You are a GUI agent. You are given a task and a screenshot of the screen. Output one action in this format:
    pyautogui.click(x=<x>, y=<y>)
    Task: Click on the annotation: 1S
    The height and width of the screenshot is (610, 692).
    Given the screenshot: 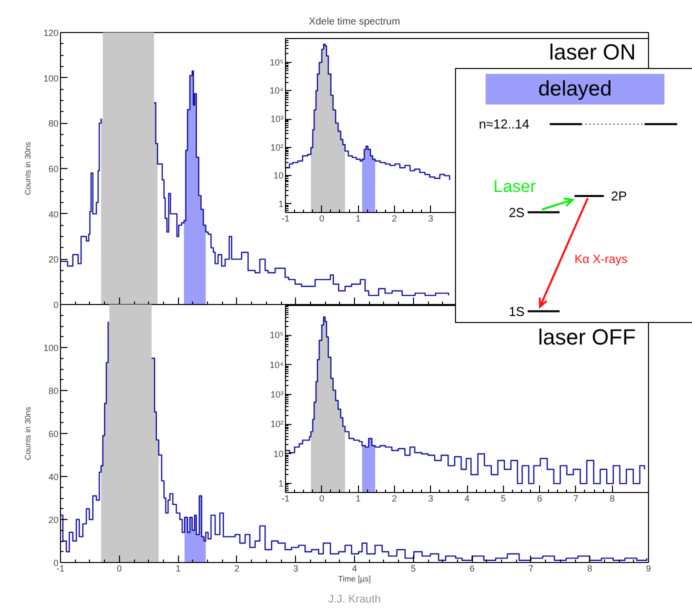 What is the action you would take?
    pyautogui.click(x=516, y=311)
    